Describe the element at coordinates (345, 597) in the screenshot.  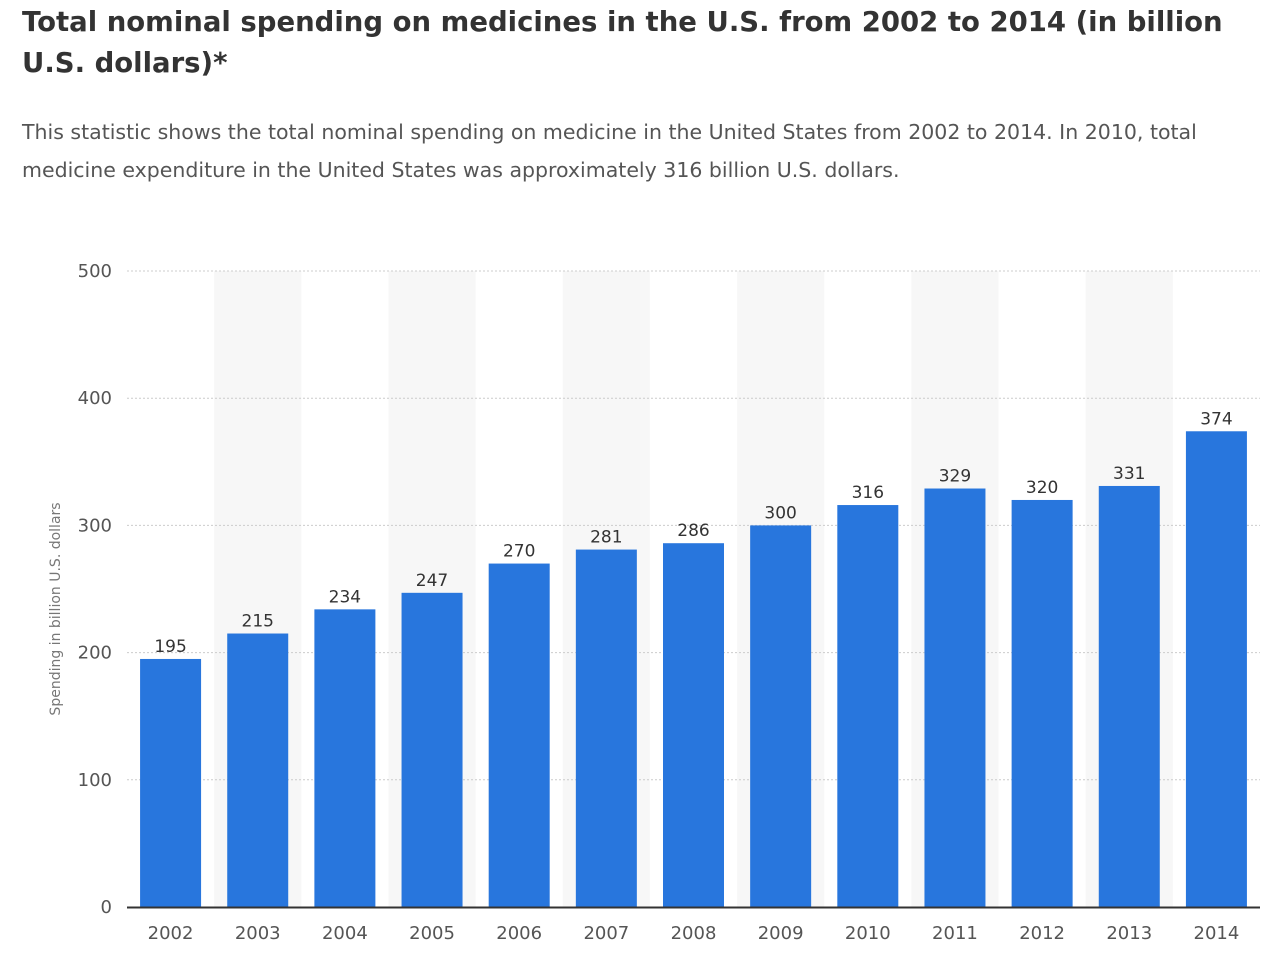
I see `data-label: 234` at that location.